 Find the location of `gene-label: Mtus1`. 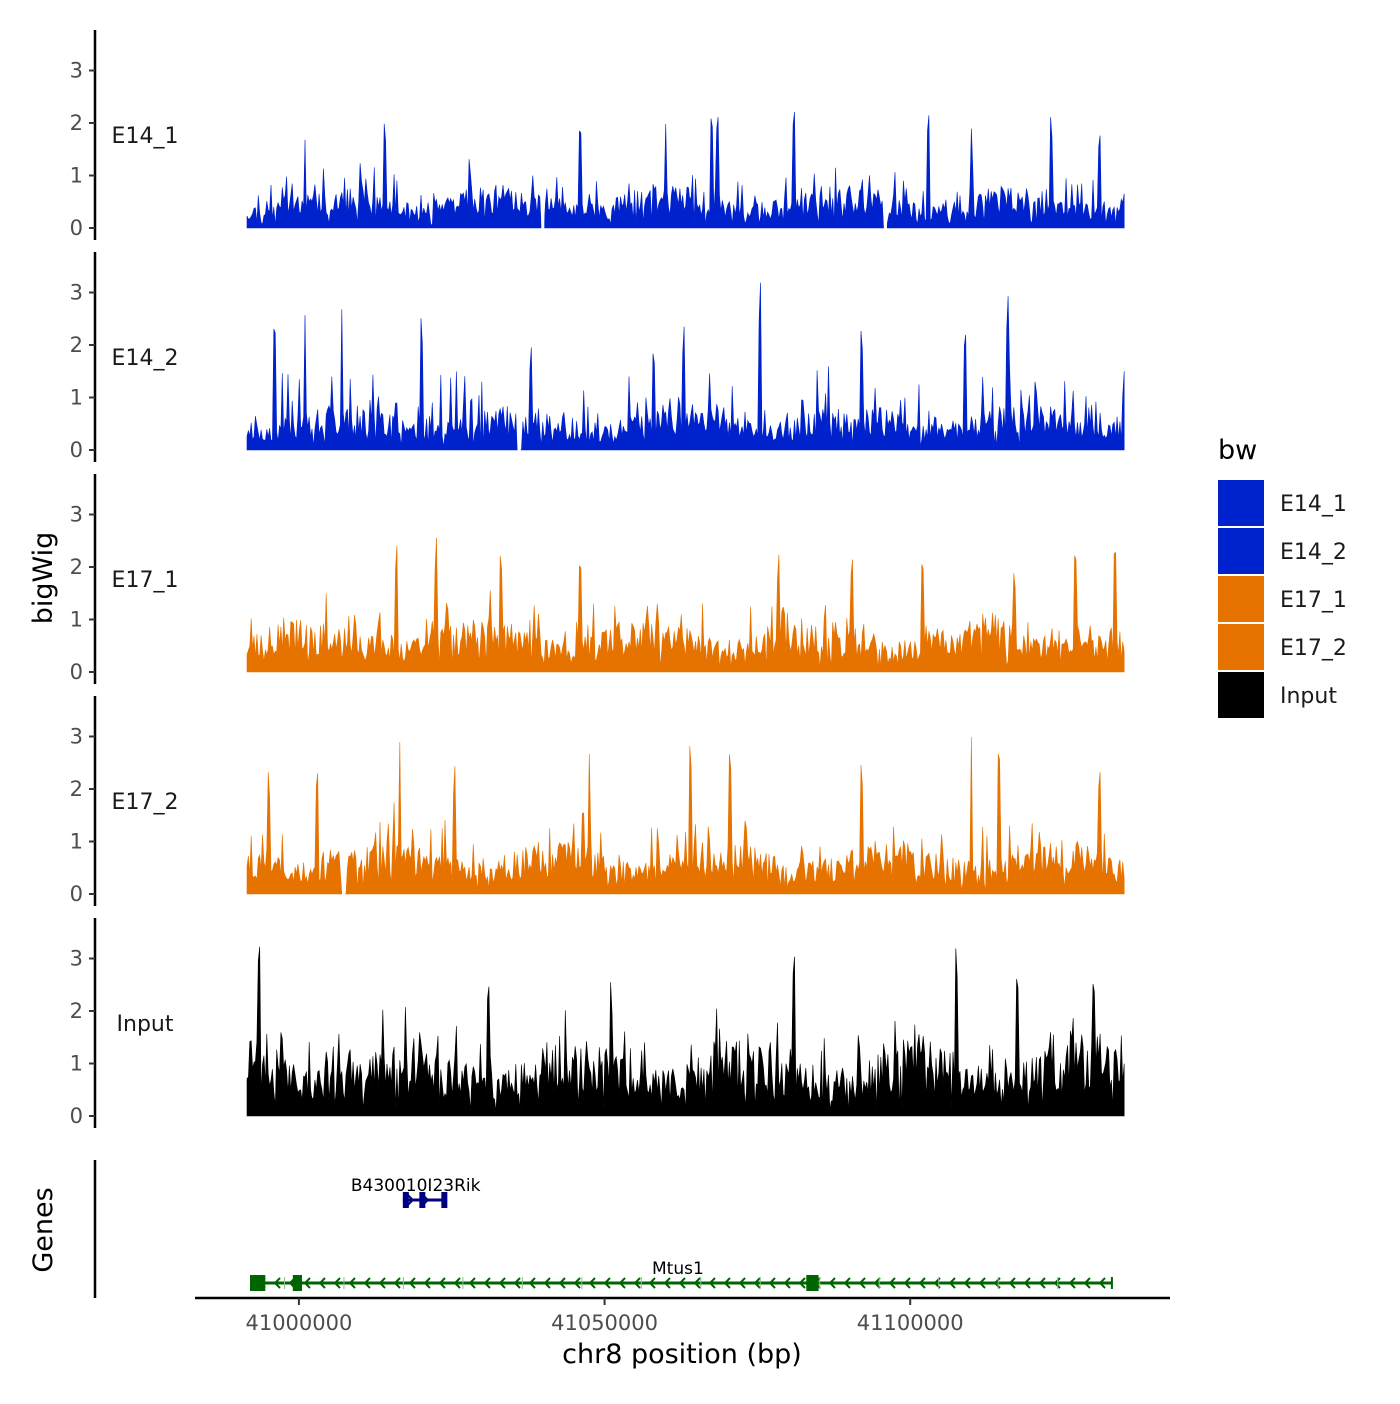

gene-label: Mtus1 is located at coordinates (678, 1269).